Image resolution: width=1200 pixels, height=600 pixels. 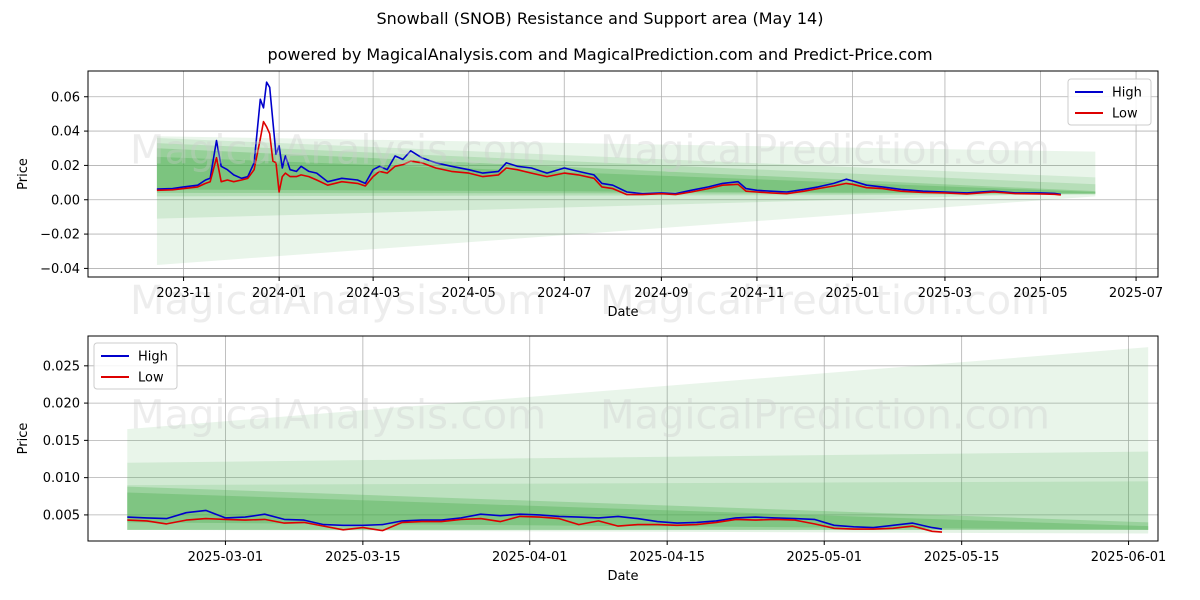 What do you see at coordinates (661, 293) in the screenshot?
I see `x-tick-label: 2024-09` at bounding box center [661, 293].